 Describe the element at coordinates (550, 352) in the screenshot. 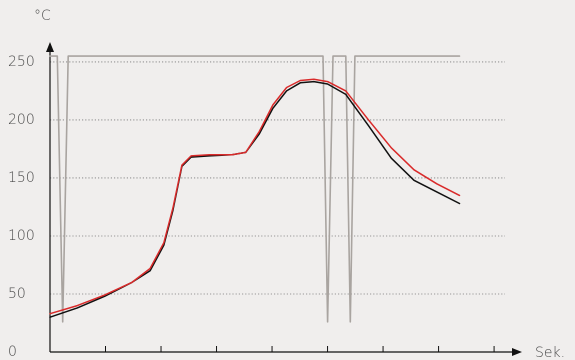

I see `x-unit-label: Sek.` at that location.